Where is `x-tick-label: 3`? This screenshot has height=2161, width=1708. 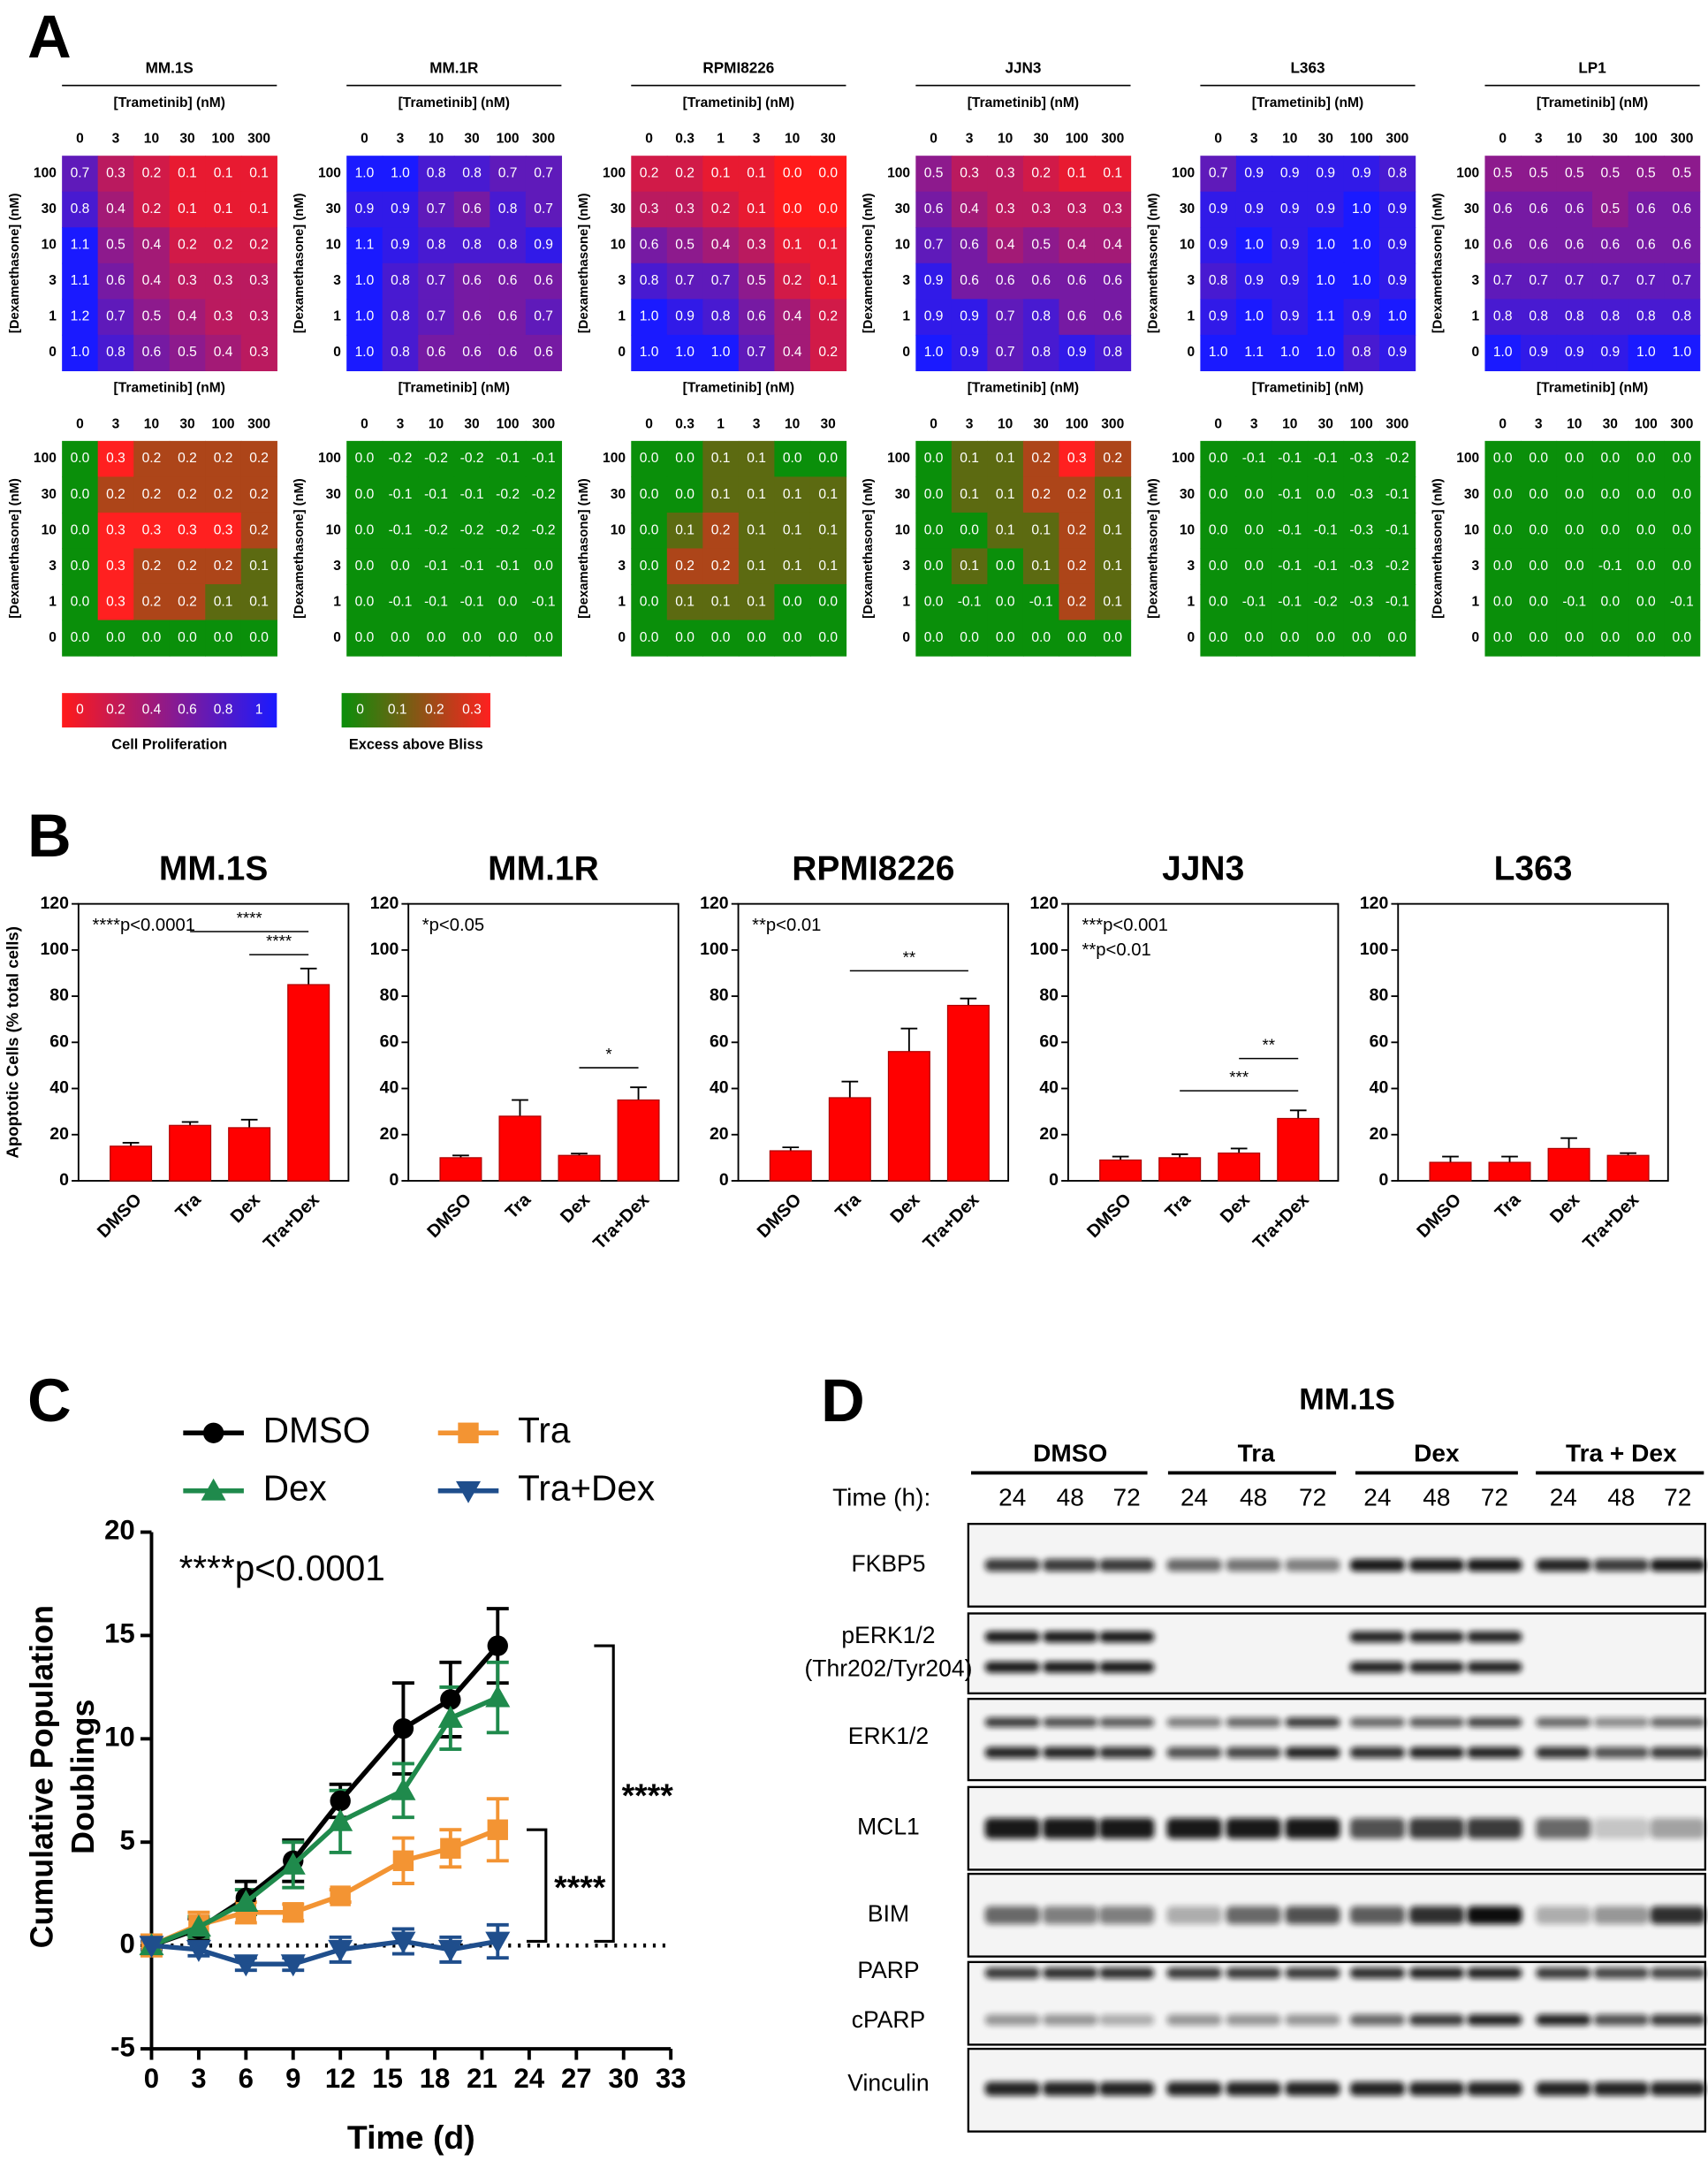
x-tick-label: 3 is located at coordinates (116, 140).